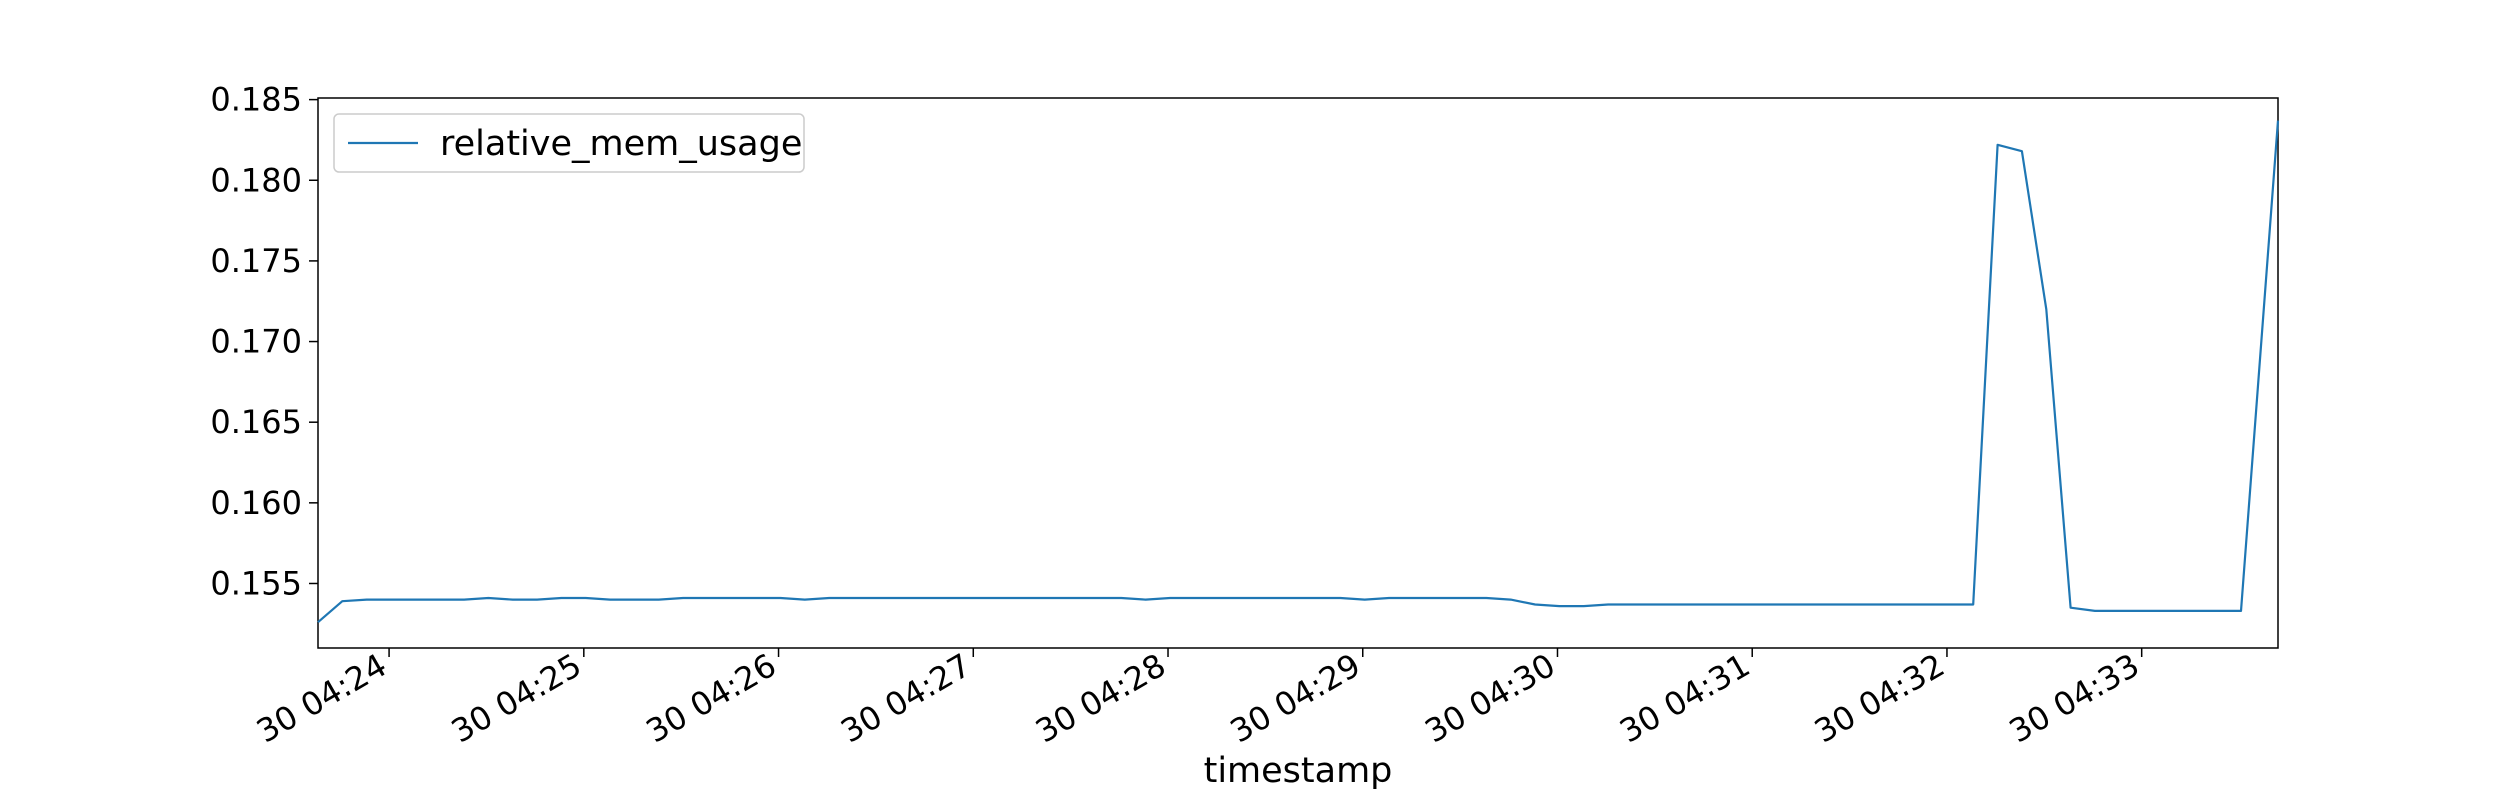  Describe the element at coordinates (711, 698) in the screenshot. I see `x-tick-label: 30 04:26` at that location.